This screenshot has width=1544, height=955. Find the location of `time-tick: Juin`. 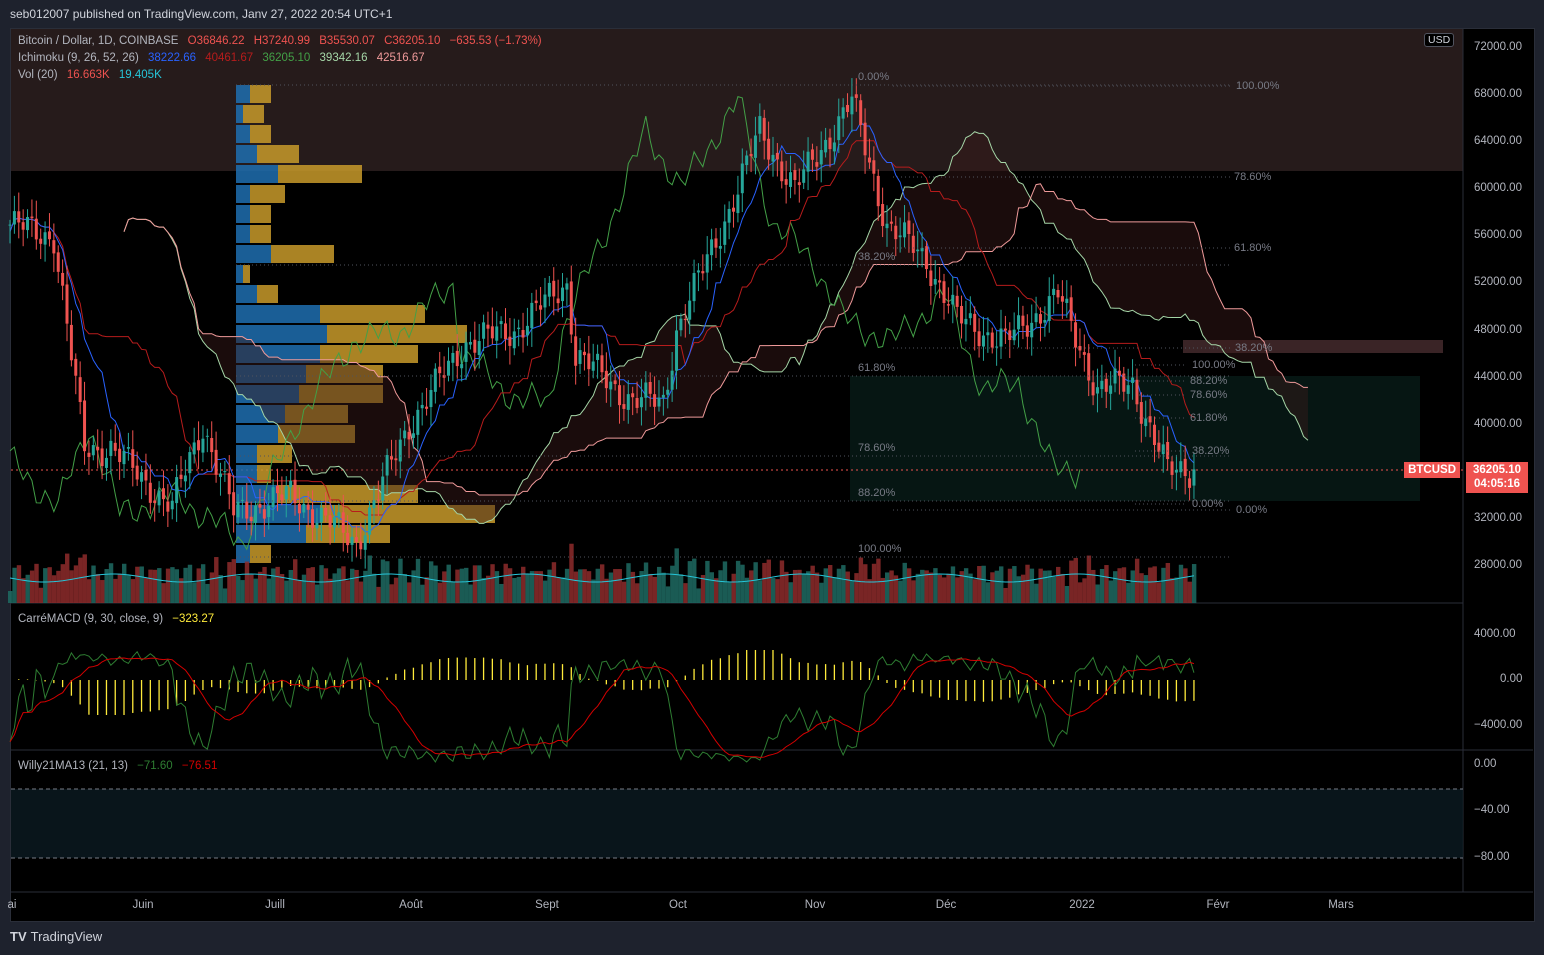

time-tick: Juin is located at coordinates (143, 905).